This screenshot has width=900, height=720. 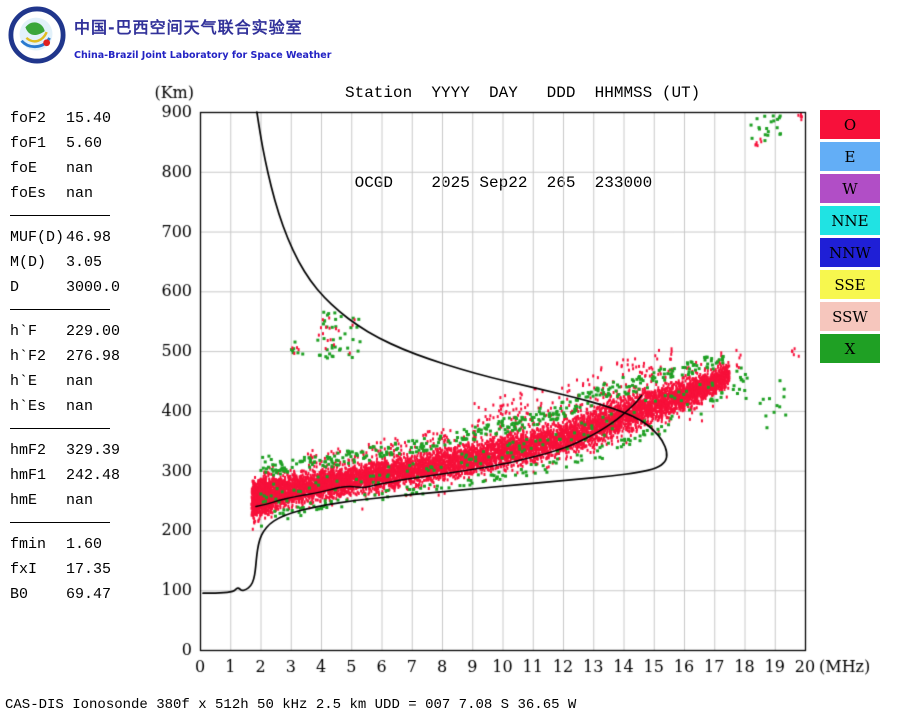 What do you see at coordinates (61, 569) in the screenshot?
I see `parameter-row: fxI 17.35` at bounding box center [61, 569].